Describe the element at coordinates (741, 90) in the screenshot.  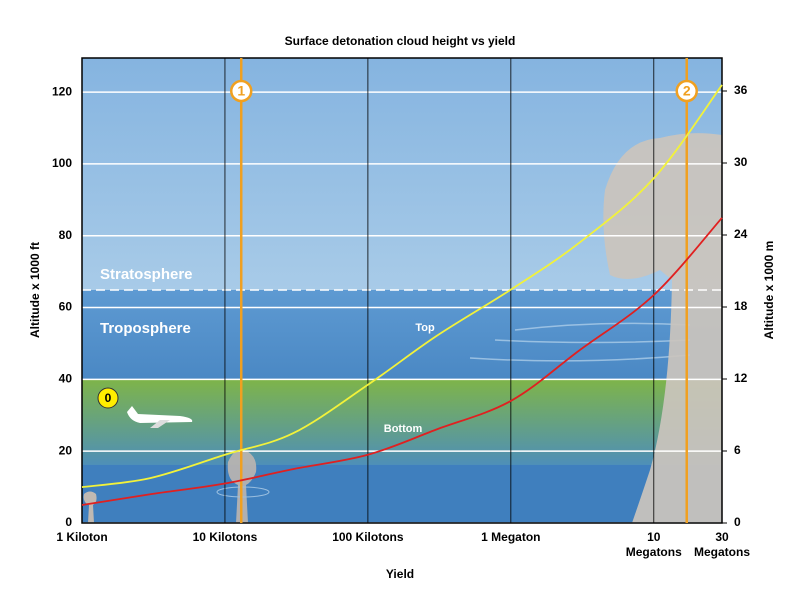
I see `y2-tick-label: 36` at that location.